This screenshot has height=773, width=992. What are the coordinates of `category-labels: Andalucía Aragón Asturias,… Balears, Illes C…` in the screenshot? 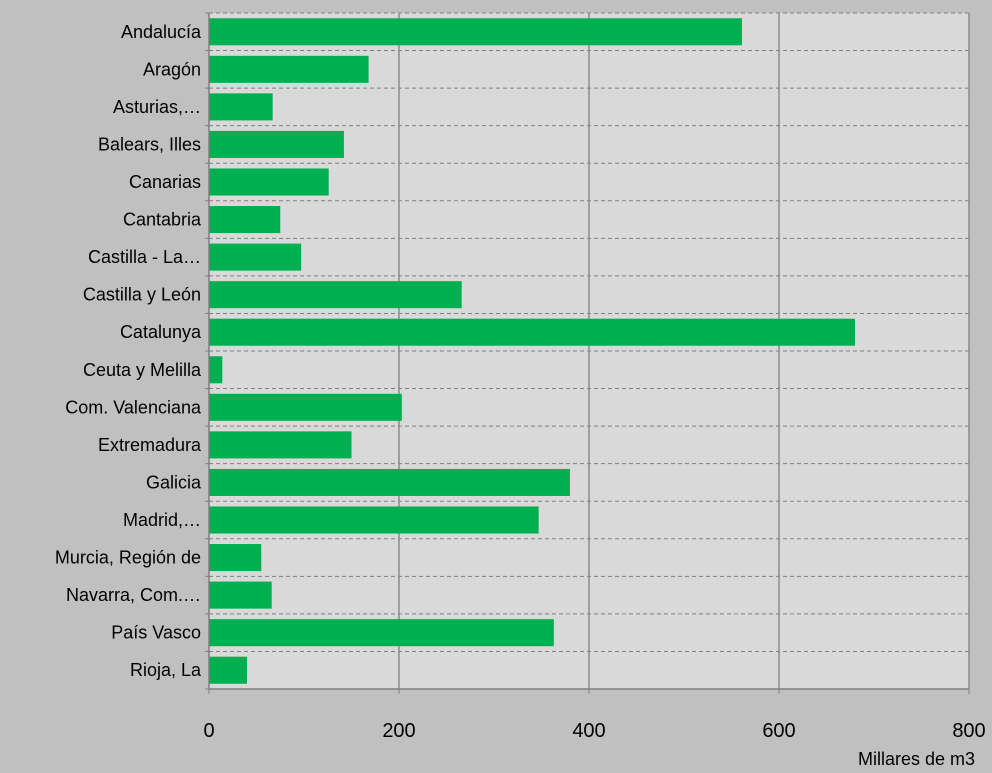 It's located at (128, 351).